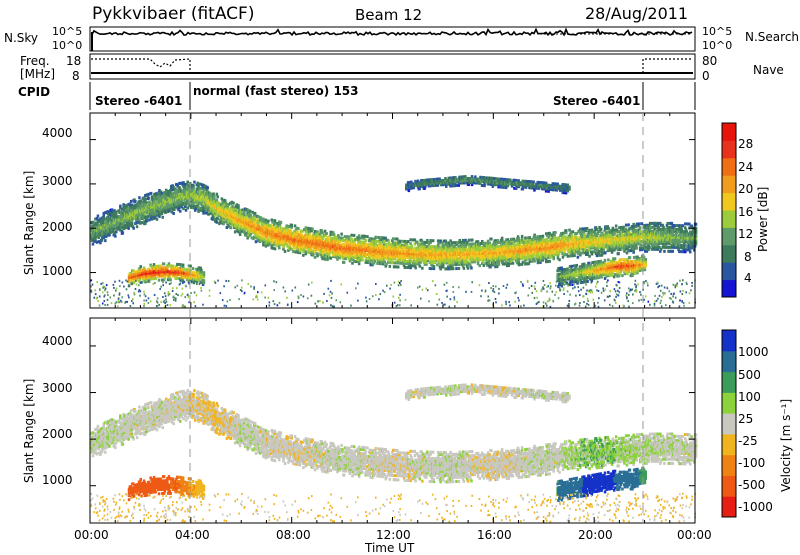  What do you see at coordinates (392, 40) in the screenshot?
I see `noise-sky-trace` at bounding box center [392, 40].